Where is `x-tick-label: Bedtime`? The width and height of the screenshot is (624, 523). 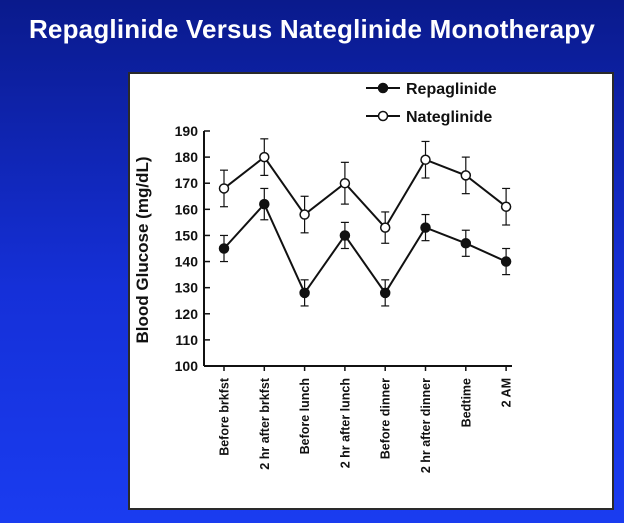
x-tick-label: Bedtime is located at coordinates (466, 402).